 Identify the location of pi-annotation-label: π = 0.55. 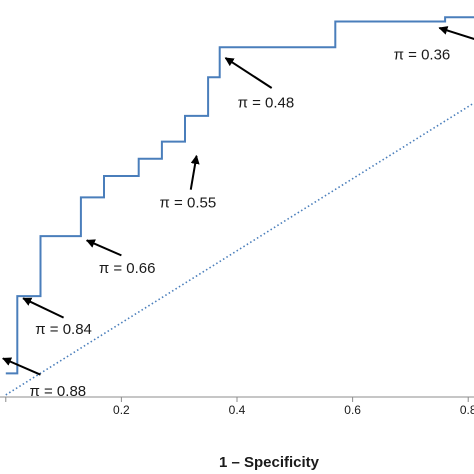
(188, 203).